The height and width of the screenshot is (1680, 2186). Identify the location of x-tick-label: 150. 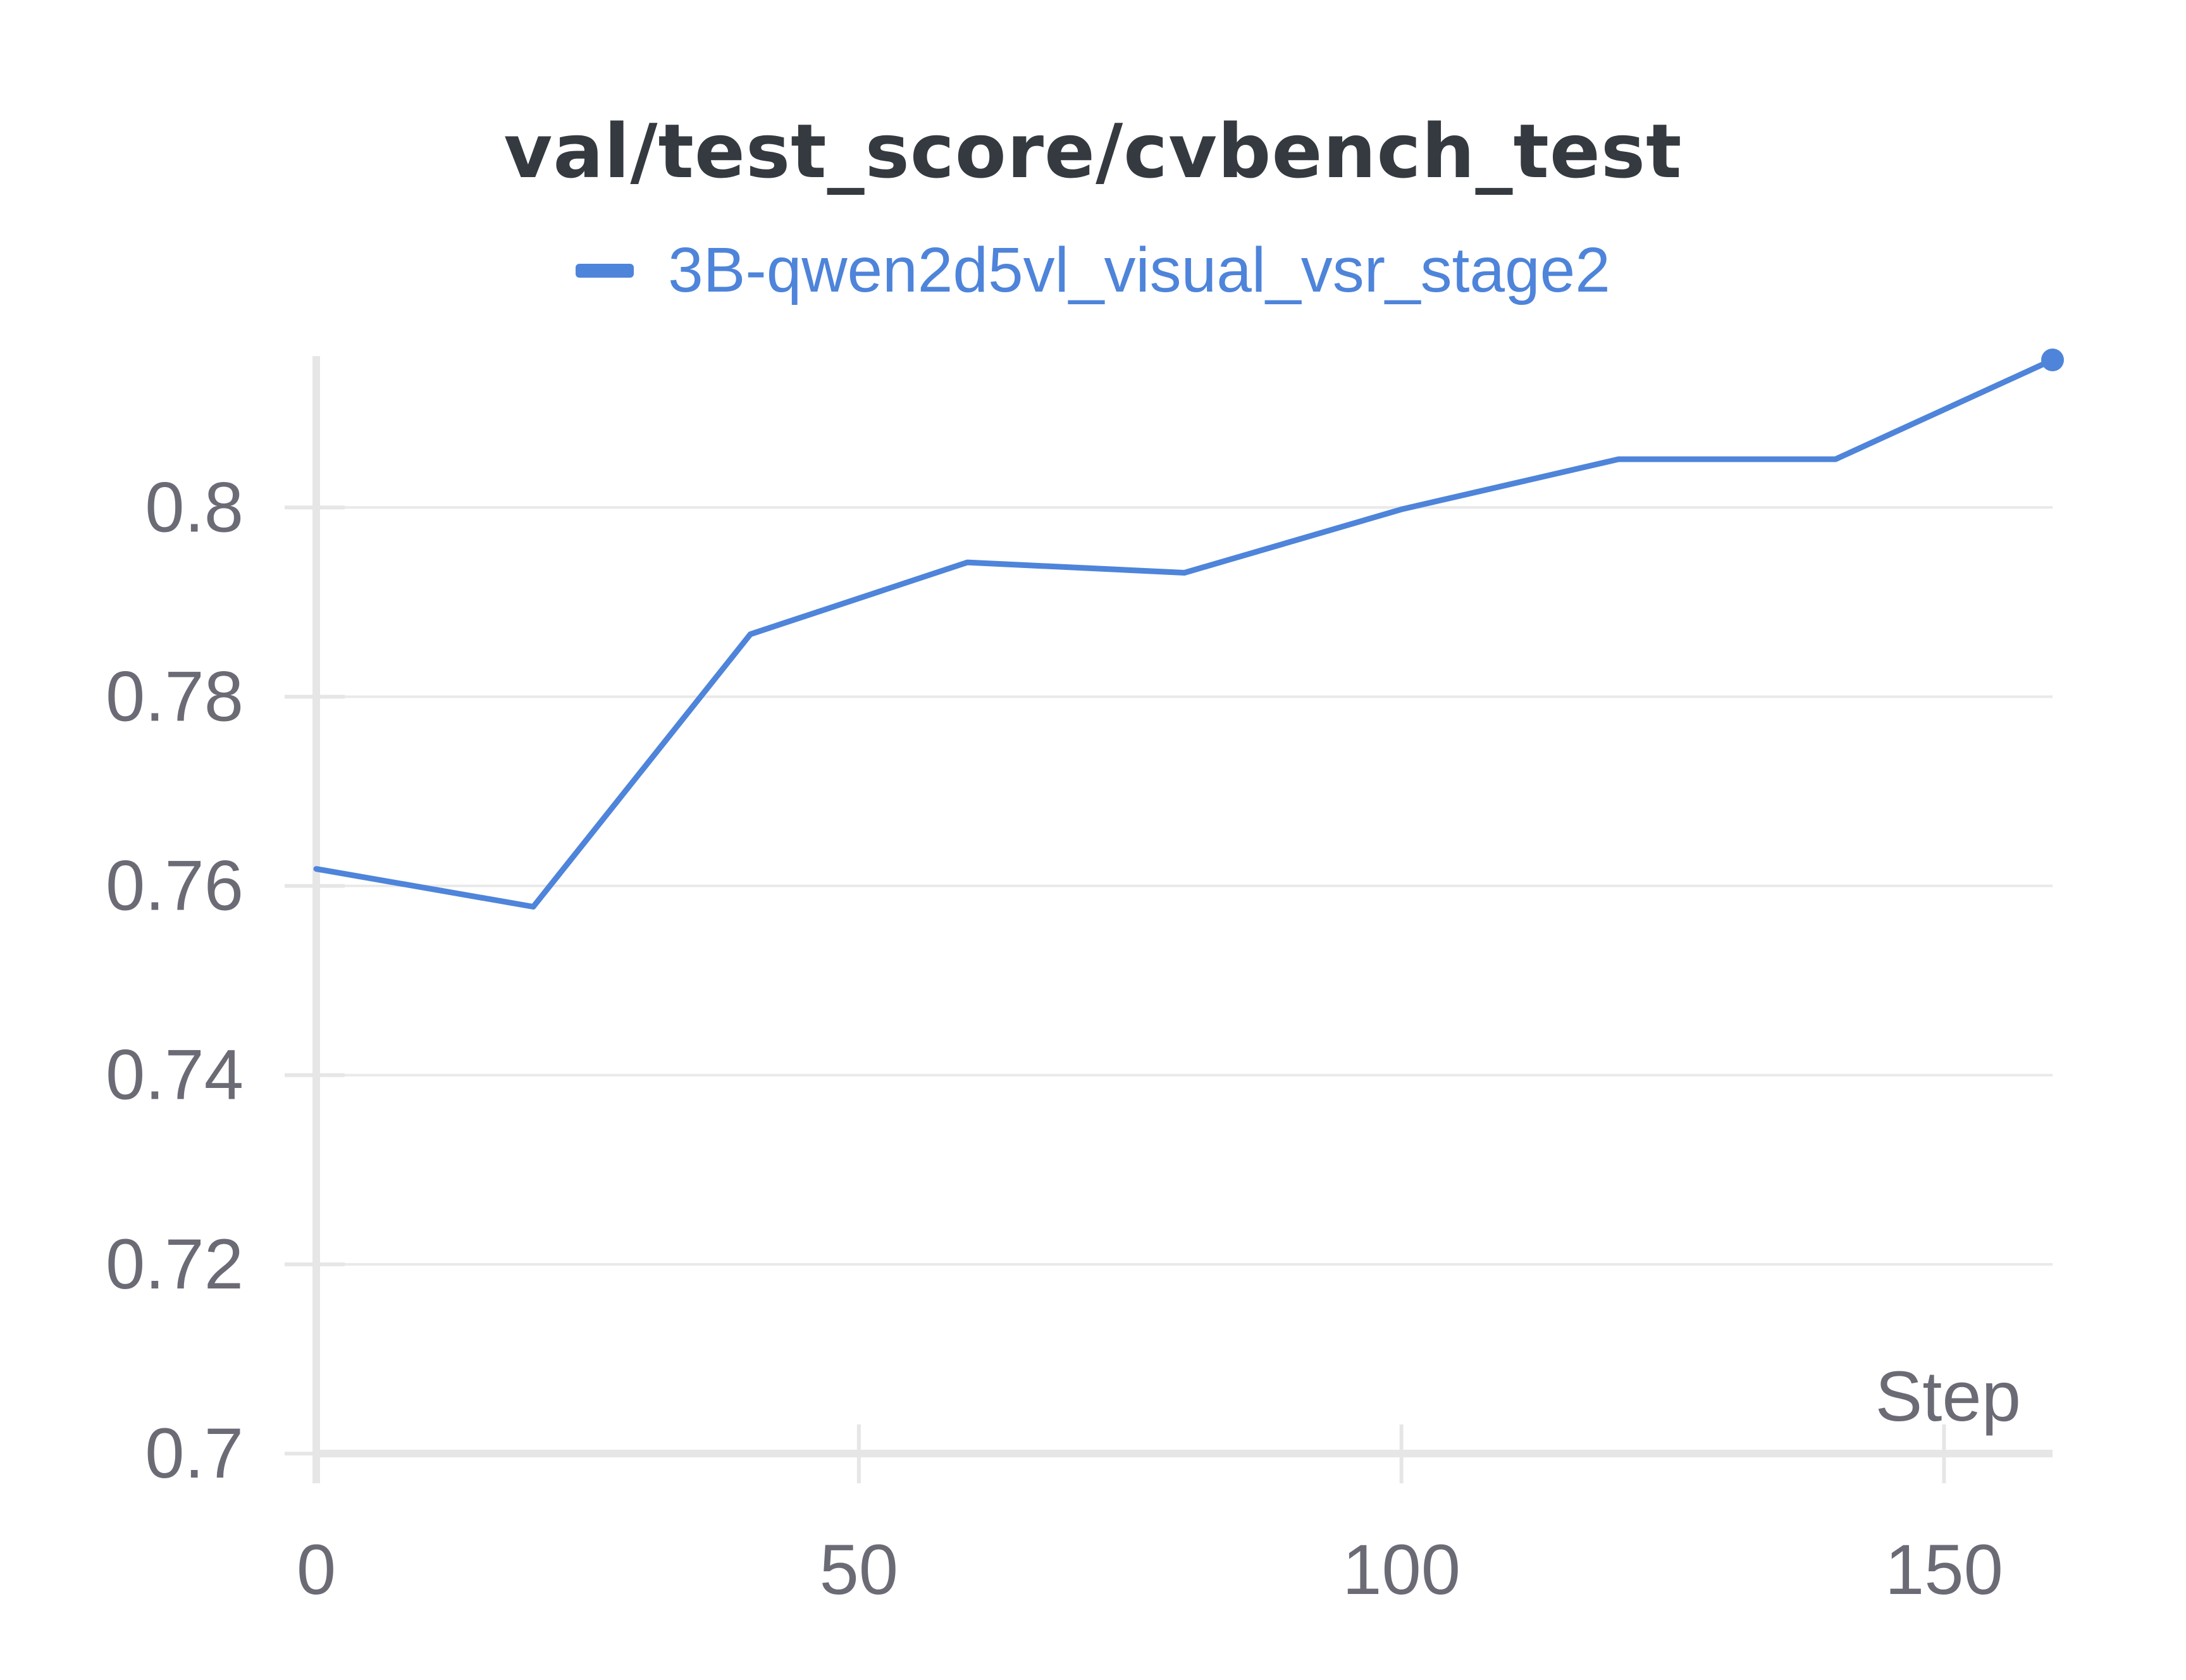
(1944, 1569).